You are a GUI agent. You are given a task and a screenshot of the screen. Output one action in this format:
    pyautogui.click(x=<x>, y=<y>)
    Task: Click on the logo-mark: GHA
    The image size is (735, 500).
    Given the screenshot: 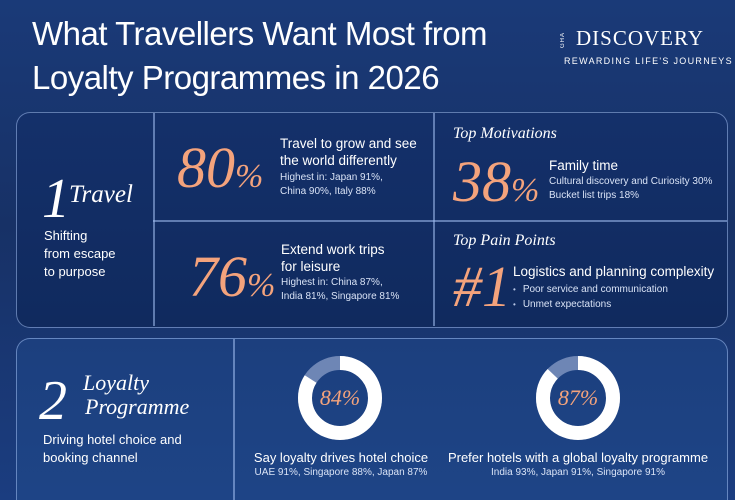 What is the action you would take?
    pyautogui.click(x=563, y=40)
    